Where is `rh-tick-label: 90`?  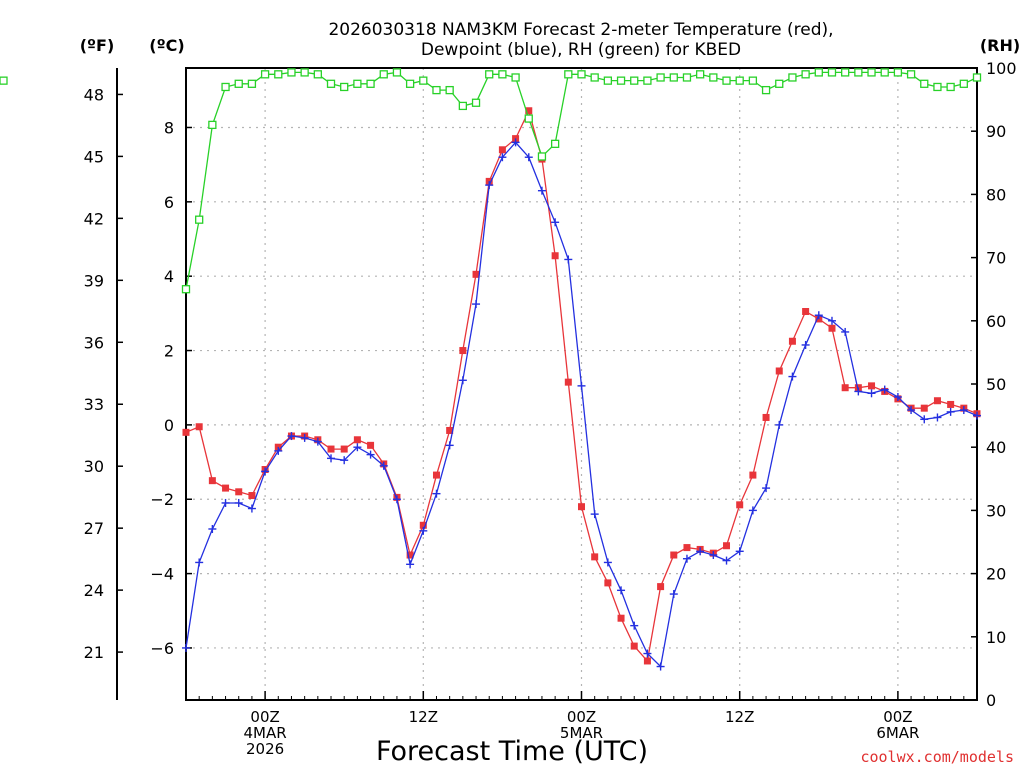
rh-tick-label: 90 is located at coordinates (996, 131).